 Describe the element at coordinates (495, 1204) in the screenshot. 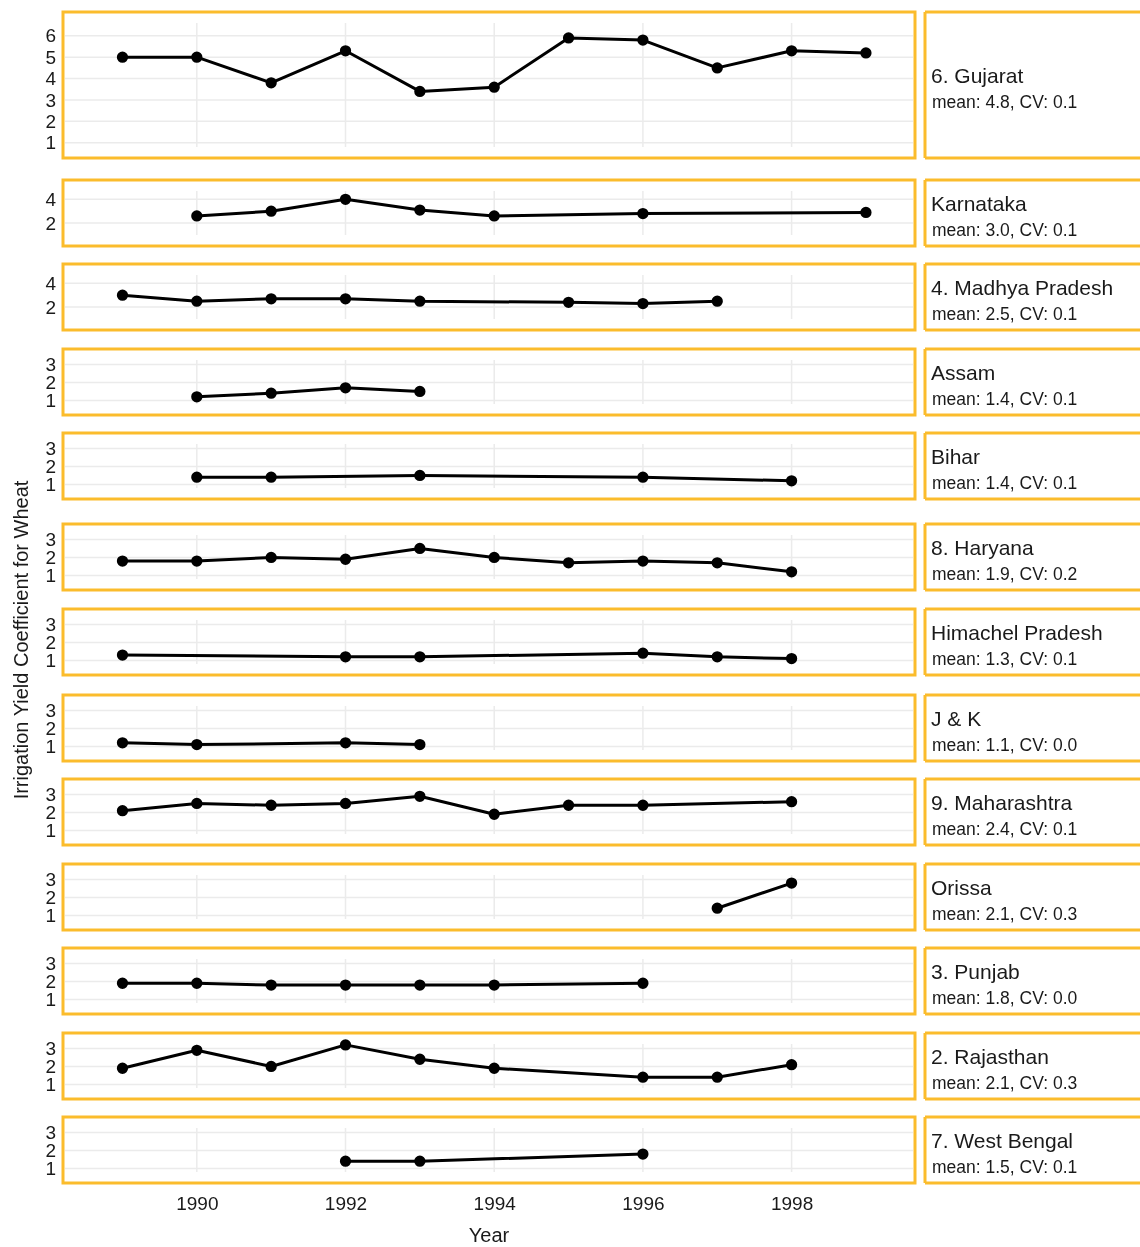

I see `x-tick-label: 1994` at that location.